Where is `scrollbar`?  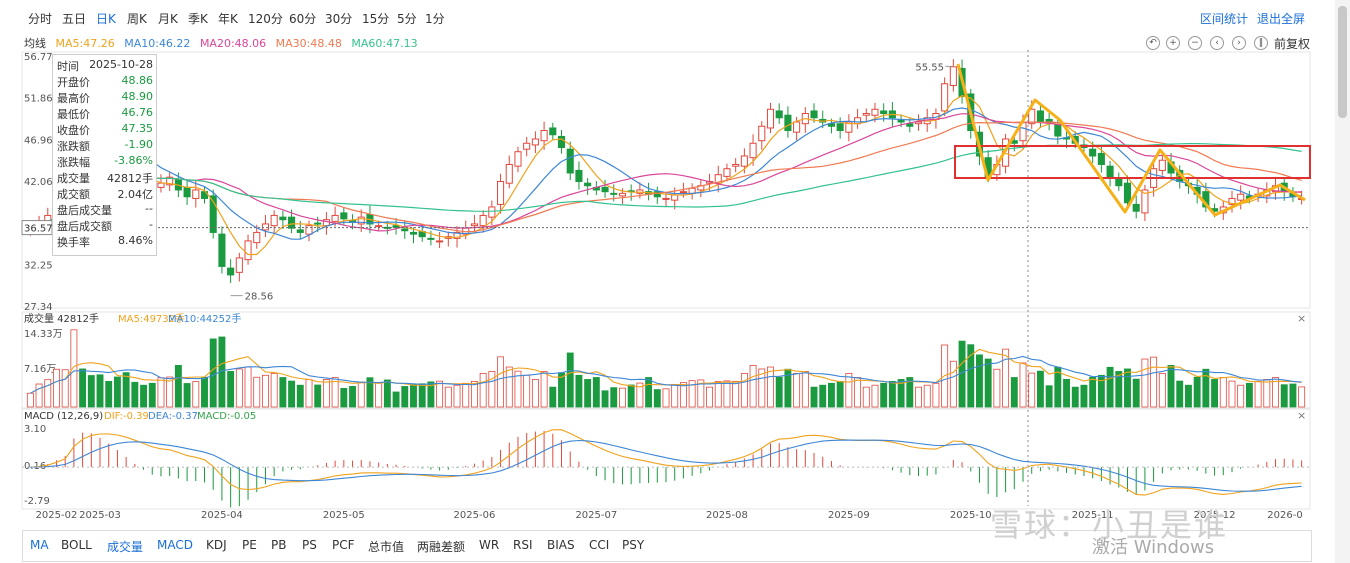 scrollbar is located at coordinates (1342, 281).